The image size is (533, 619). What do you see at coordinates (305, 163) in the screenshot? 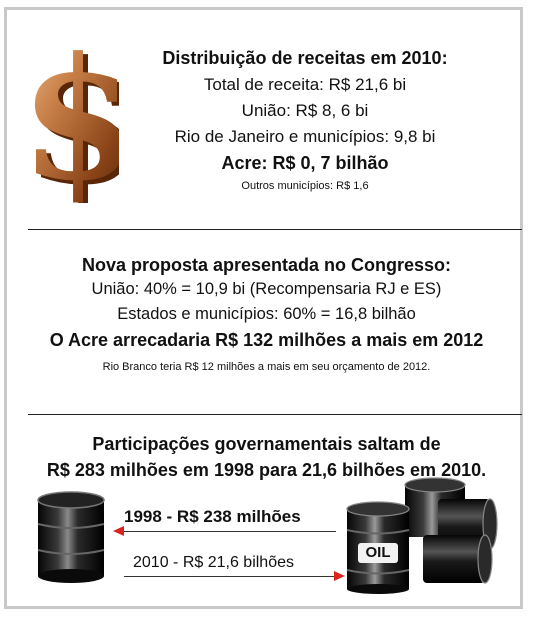
I see `acre-revenue-text: Acre: R$ 0, 7 bilhão` at bounding box center [305, 163].